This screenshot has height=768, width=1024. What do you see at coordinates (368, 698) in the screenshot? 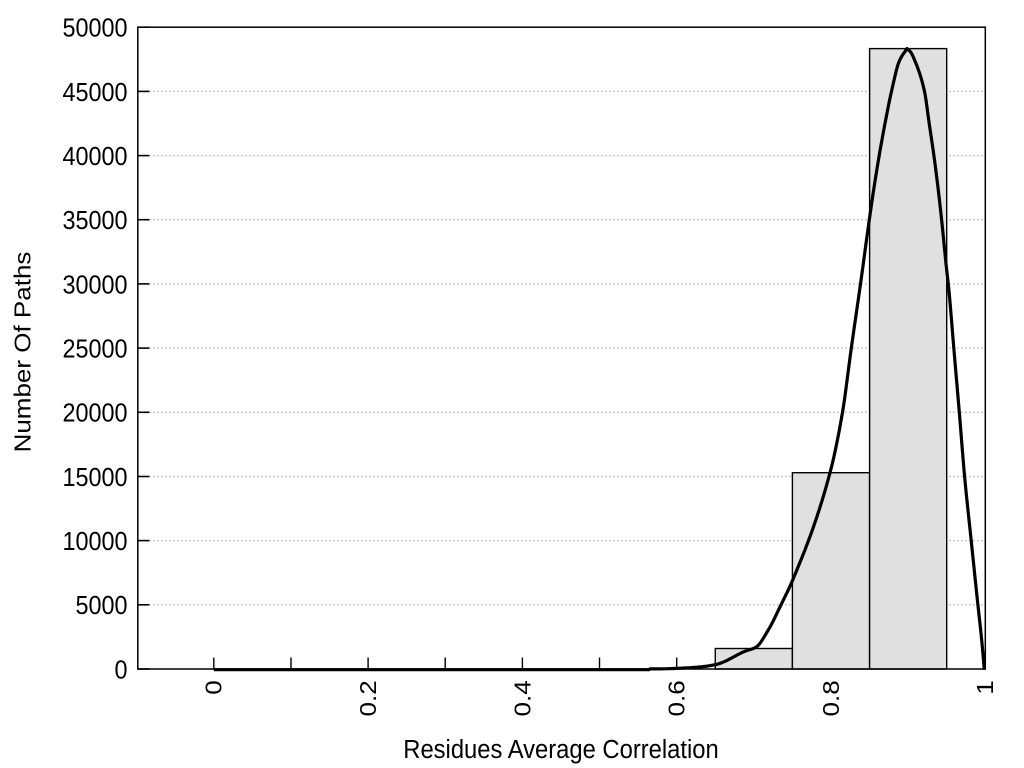
I see `svg-text: 0.2` at bounding box center [368, 698].